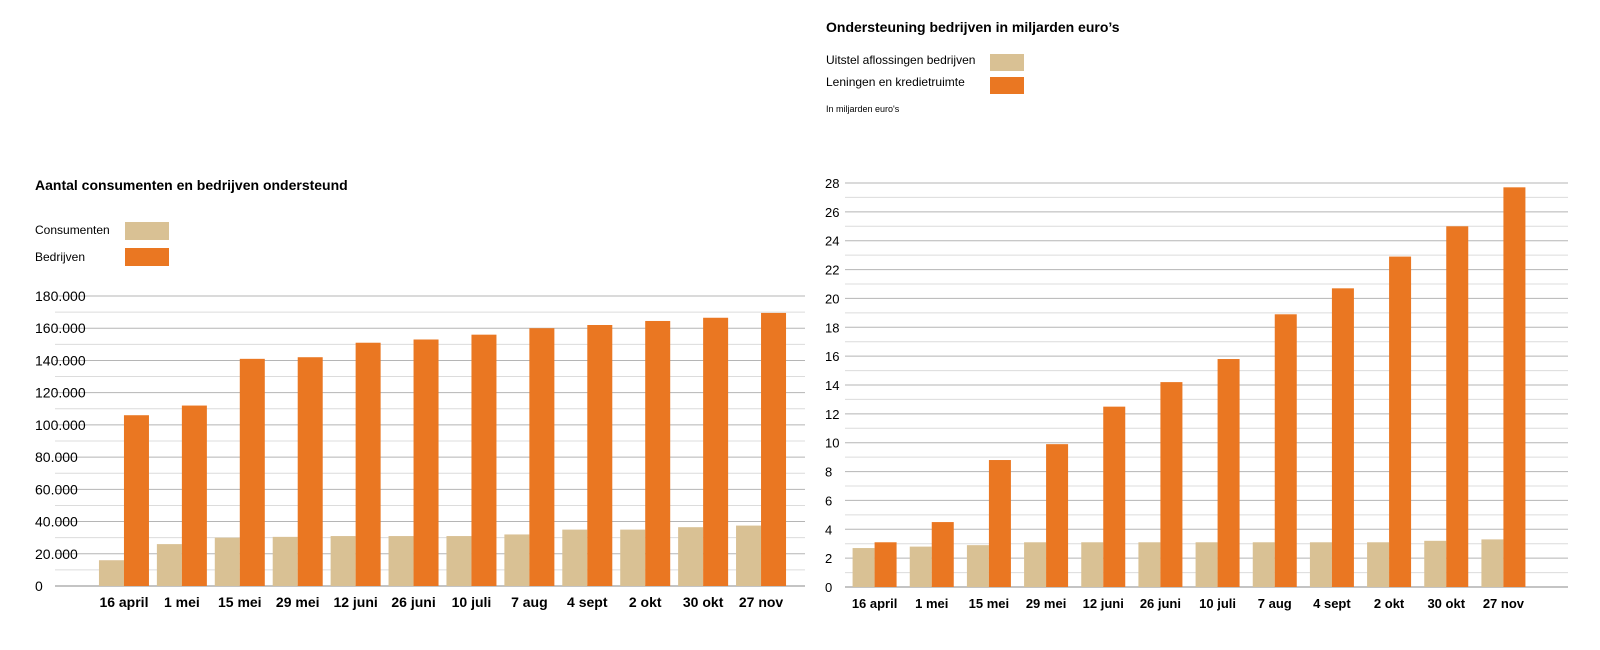 The width and height of the screenshot is (1600, 650). What do you see at coordinates (472, 602) in the screenshot?
I see `left-xtick-label: 10 juli` at bounding box center [472, 602].